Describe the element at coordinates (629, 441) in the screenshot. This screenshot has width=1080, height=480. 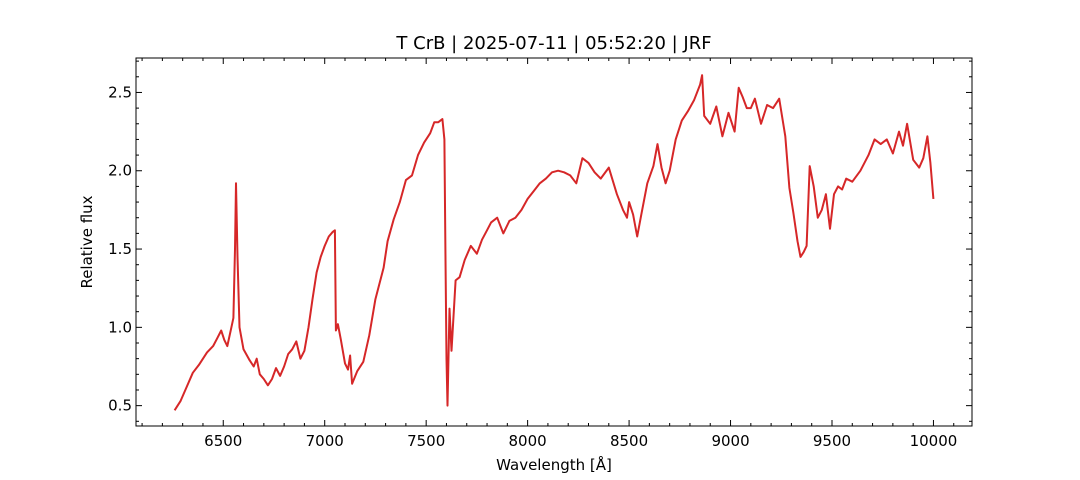
I see `x-tick-label: 8500` at that location.